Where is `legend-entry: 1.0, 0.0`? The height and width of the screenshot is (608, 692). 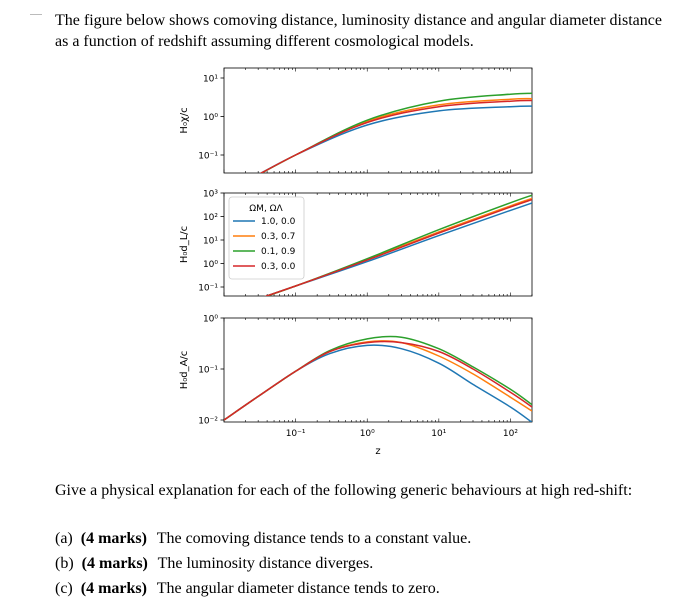
legend-entry: 1.0, 0.0 is located at coordinates (278, 222).